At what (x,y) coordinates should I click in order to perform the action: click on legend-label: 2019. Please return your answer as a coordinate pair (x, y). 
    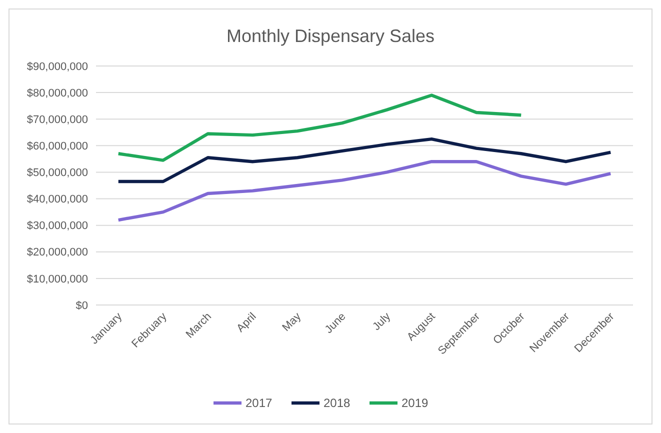
    Looking at the image, I should click on (415, 403).